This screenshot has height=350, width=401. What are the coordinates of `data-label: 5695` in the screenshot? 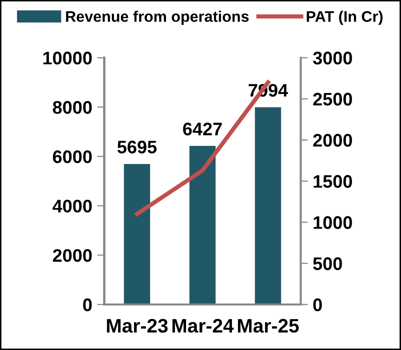 It's located at (137, 147).